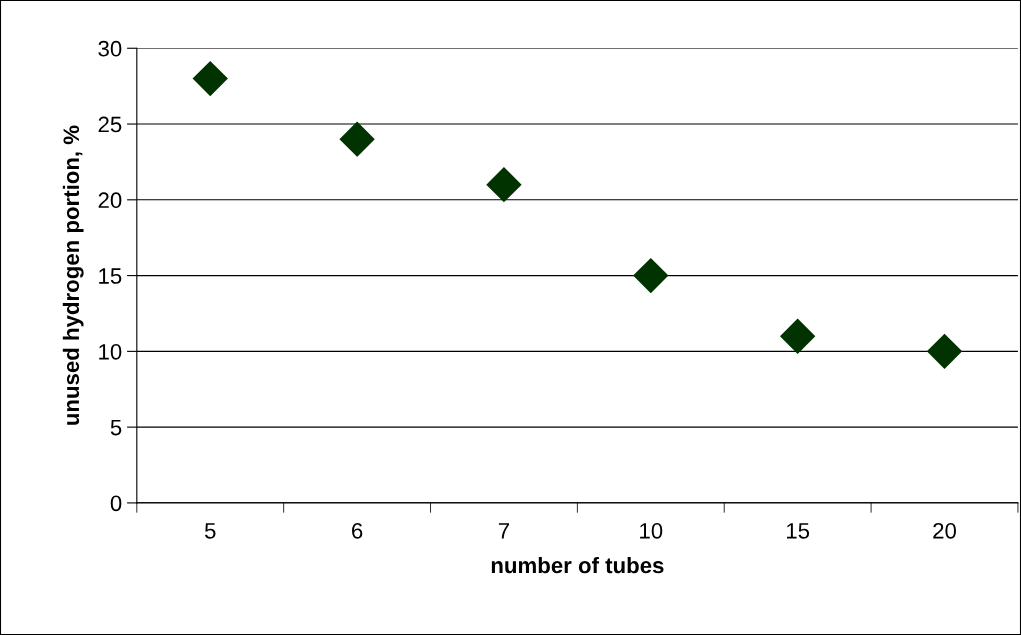  Describe the element at coordinates (651, 530) in the screenshot. I see `x-tick-label: 10` at that location.